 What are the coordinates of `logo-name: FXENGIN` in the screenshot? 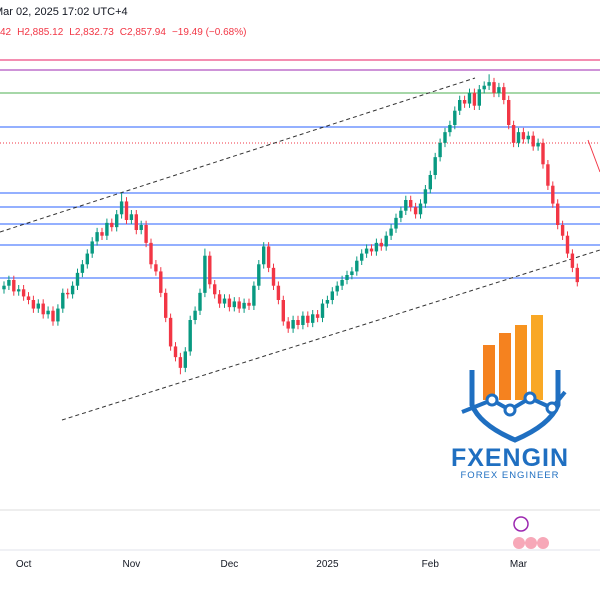 It's located at (510, 458).